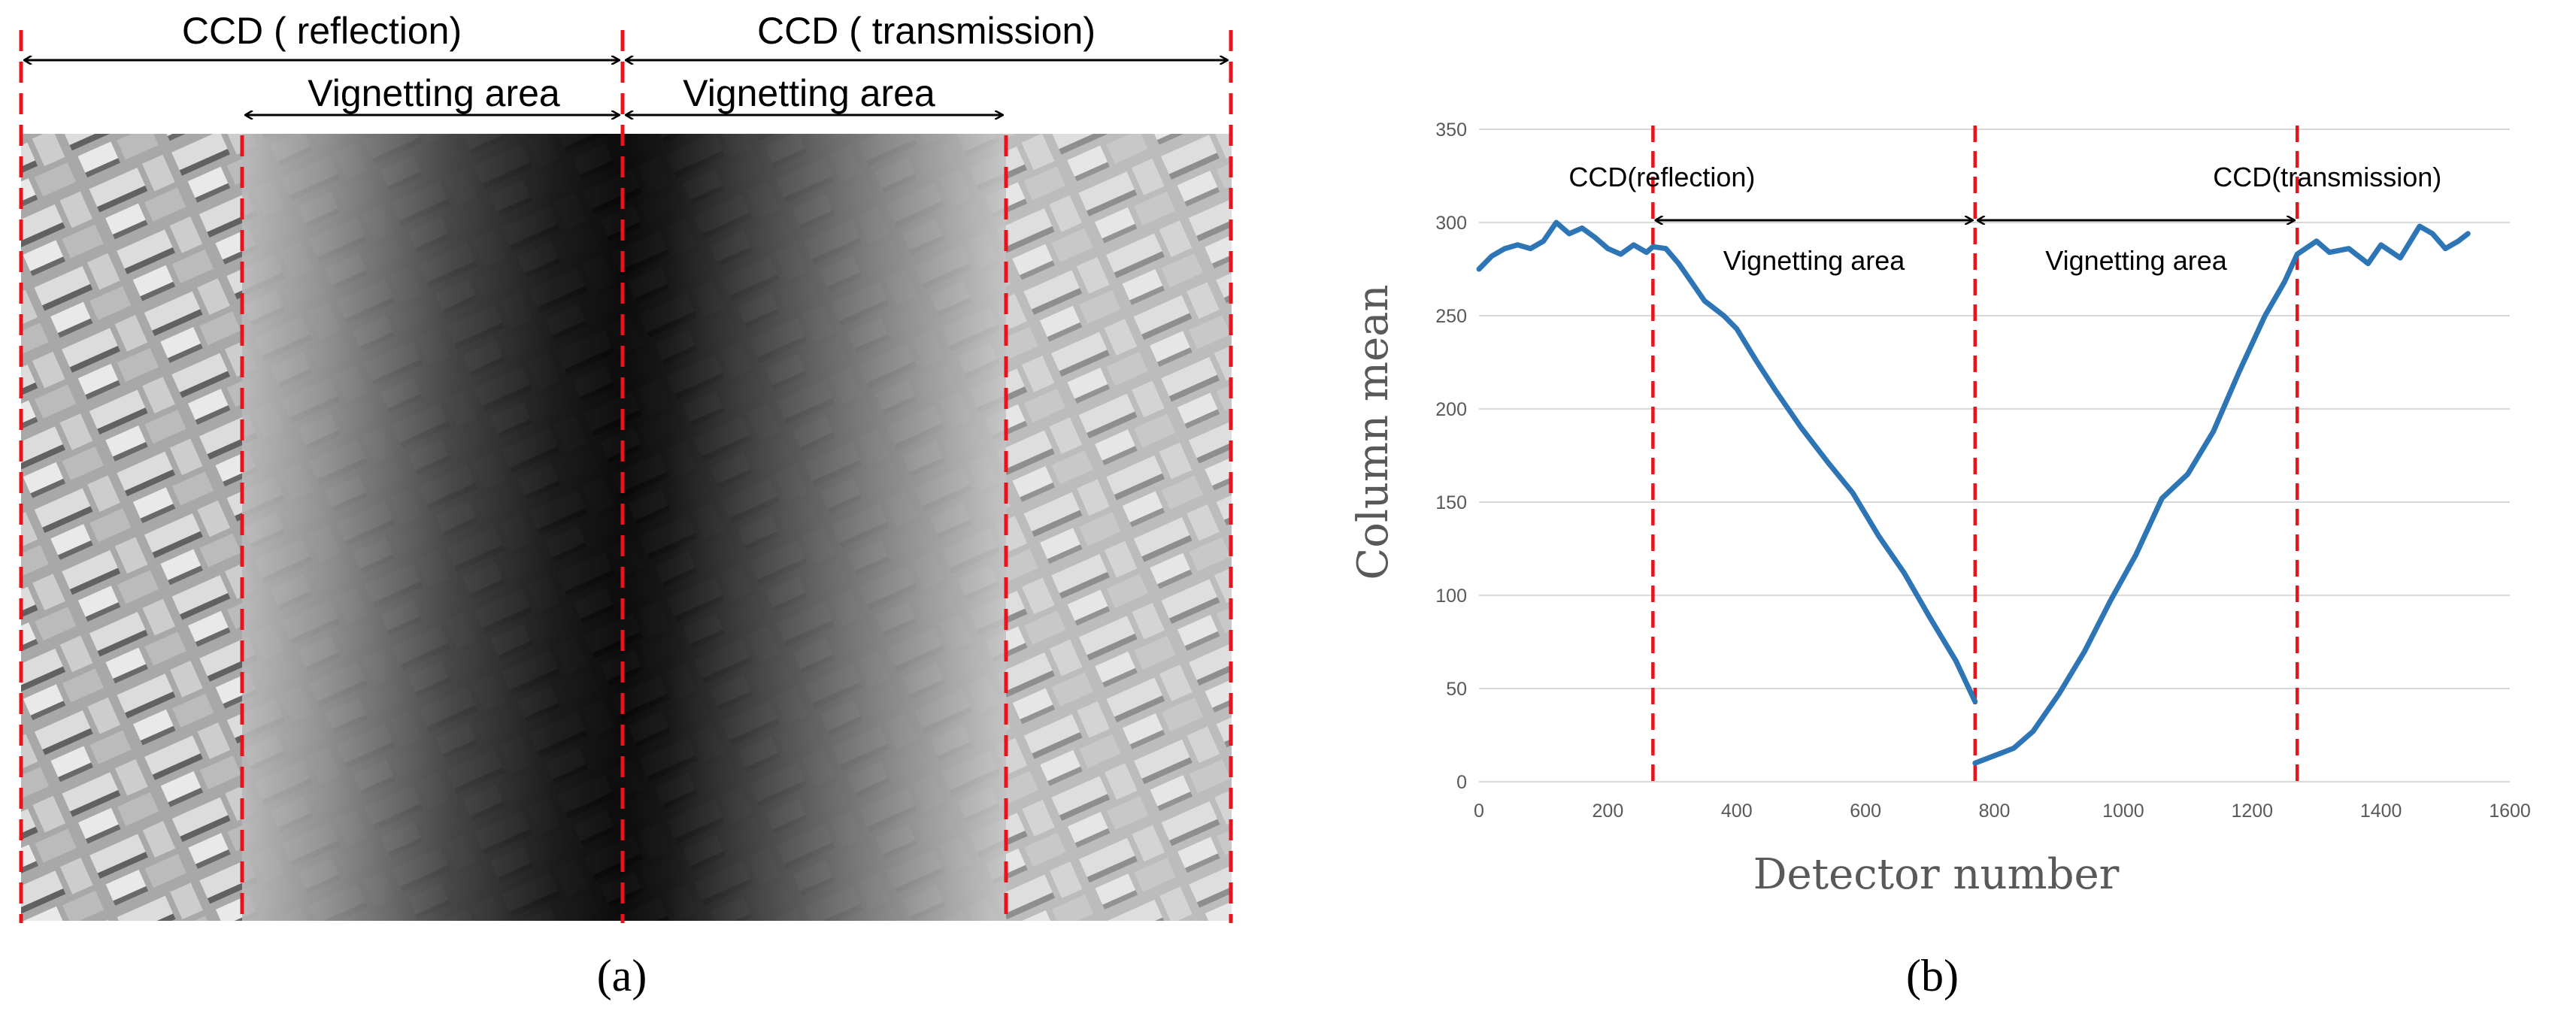 This screenshot has height=1011, width=2576. Describe the element at coordinates (926, 31) in the screenshot. I see `label-ccd-transmission: CCD ( transmission)` at that location.